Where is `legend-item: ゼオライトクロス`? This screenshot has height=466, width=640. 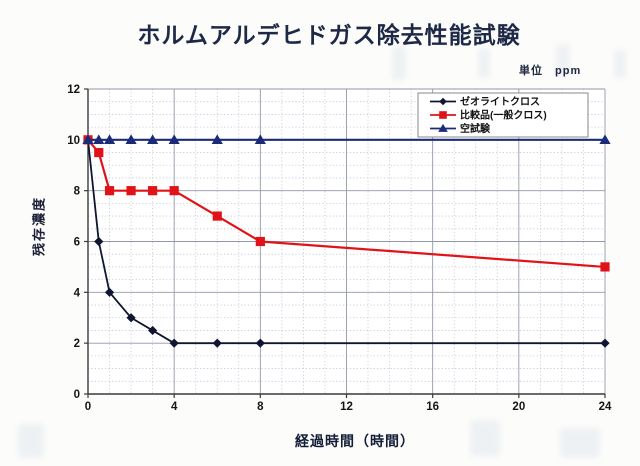 legend-item: ゼオライトクロス is located at coordinates (485, 101).